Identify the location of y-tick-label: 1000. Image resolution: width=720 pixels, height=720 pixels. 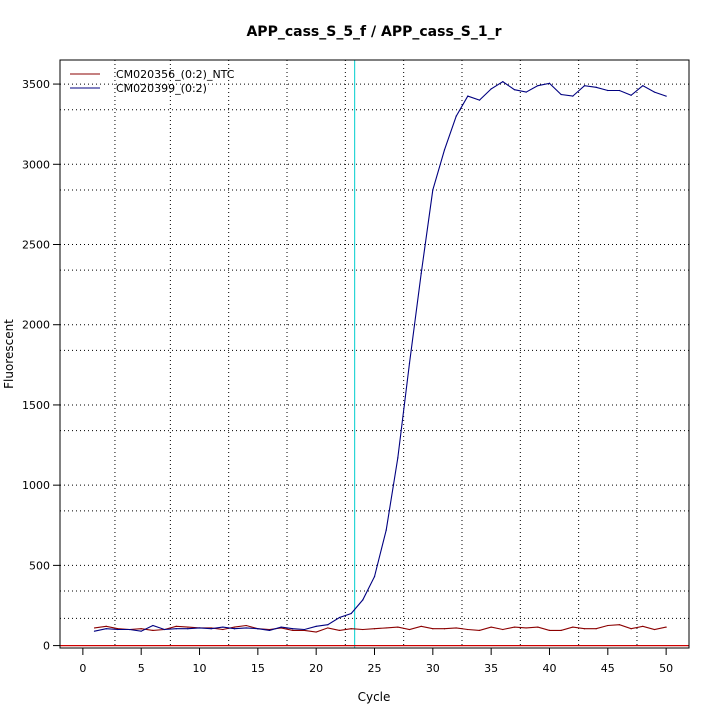
(36, 485).